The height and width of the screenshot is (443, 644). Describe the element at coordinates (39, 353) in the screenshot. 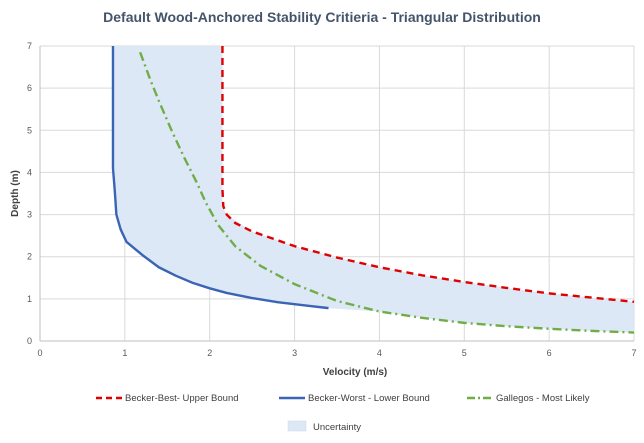

I see `x-tick-label: 0` at that location.